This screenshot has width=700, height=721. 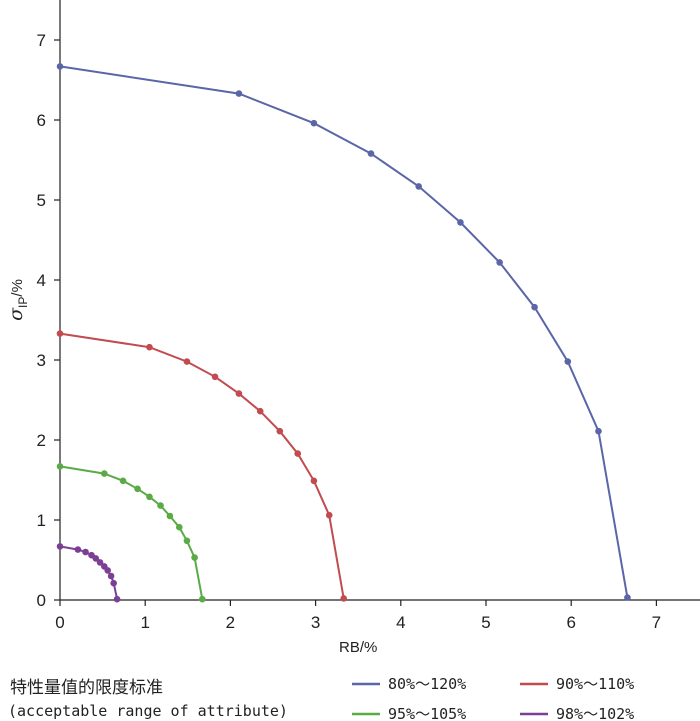 What do you see at coordinates (427, 684) in the screenshot?
I see `legend-label: 80%～120%` at bounding box center [427, 684].